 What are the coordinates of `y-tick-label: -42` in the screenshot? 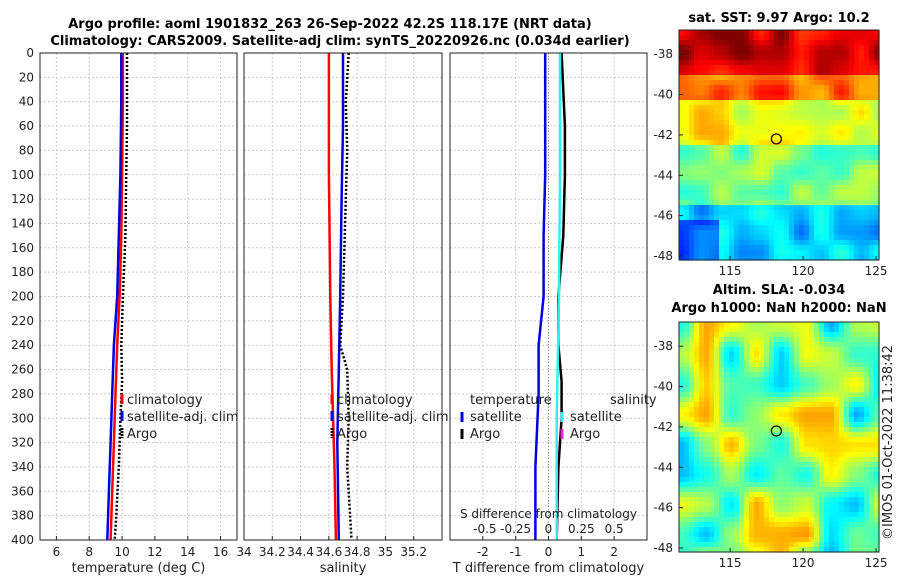 It's located at (663, 135).